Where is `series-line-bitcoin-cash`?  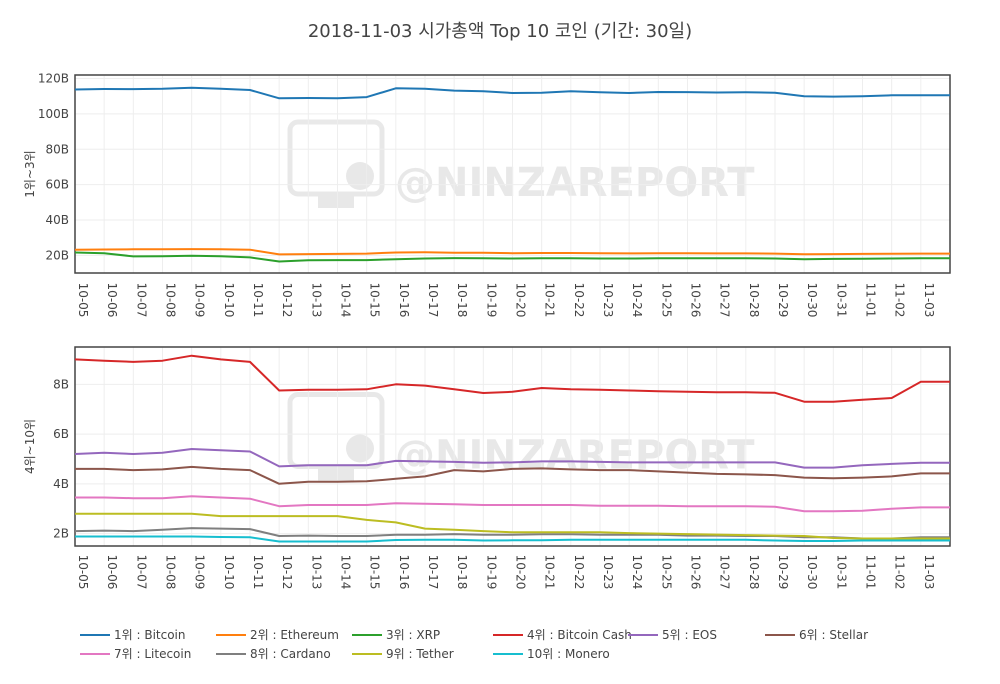 series-line-bitcoin-cash is located at coordinates (512, 378).